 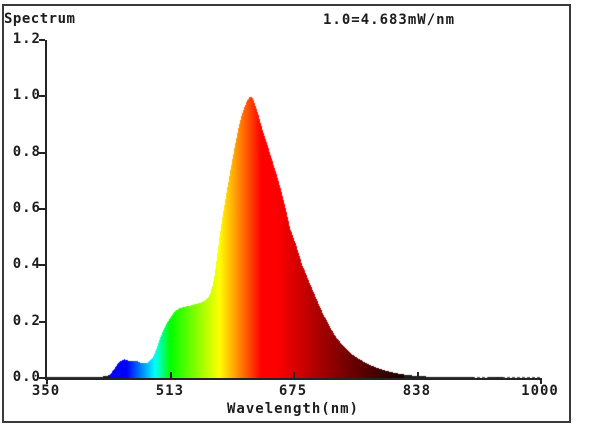 I want to click on x-tick-label: 675, so click(x=293, y=391).